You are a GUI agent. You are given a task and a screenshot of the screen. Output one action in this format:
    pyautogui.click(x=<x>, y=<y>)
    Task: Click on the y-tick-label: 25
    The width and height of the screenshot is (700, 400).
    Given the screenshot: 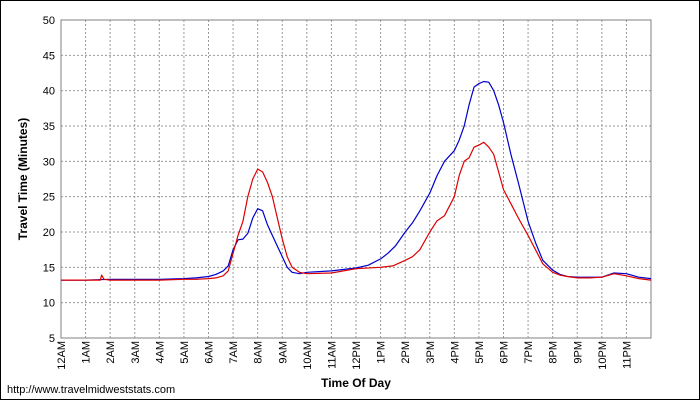 What is the action you would take?
    pyautogui.click(x=49, y=198)
    